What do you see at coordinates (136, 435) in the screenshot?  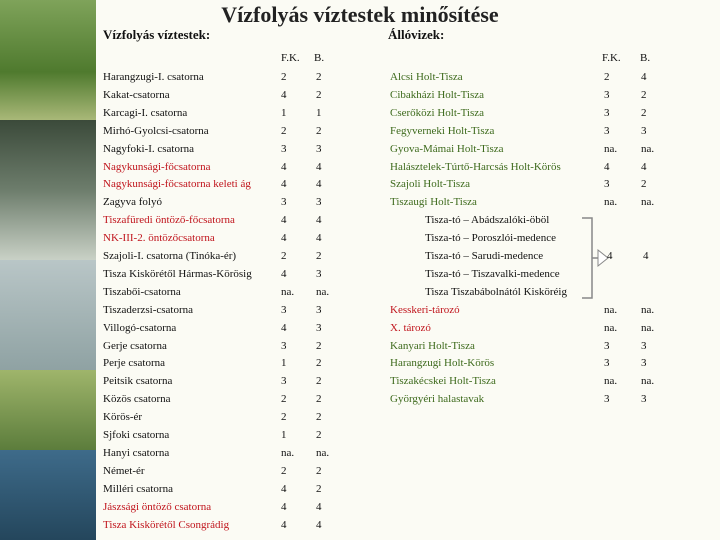 I see `row-name: Sjfoki csatorna` at bounding box center [136, 435].